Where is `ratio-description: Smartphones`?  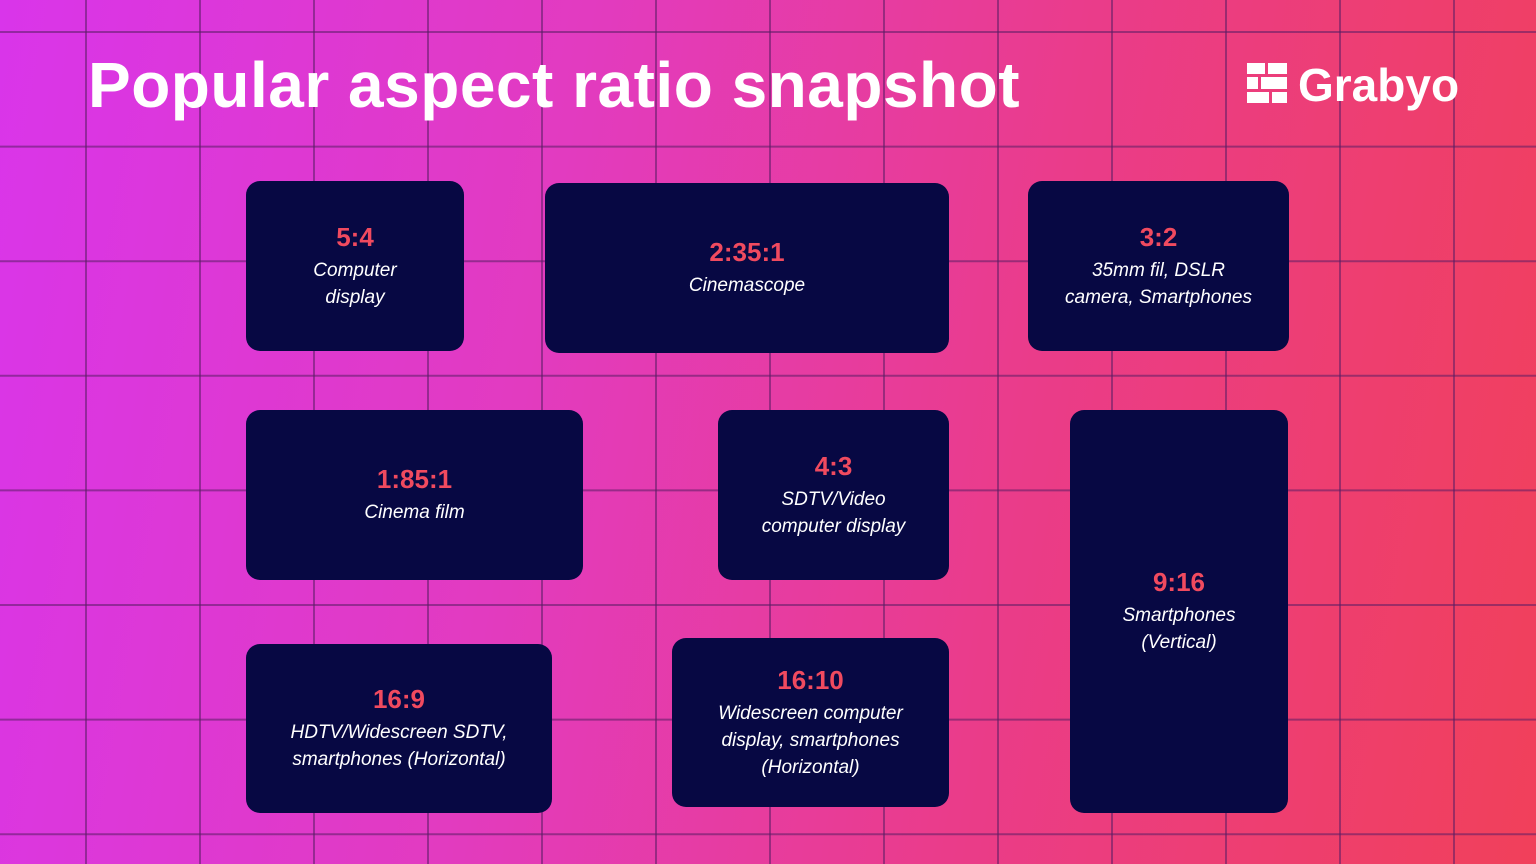 ratio-description: Smartphones is located at coordinates (1179, 615).